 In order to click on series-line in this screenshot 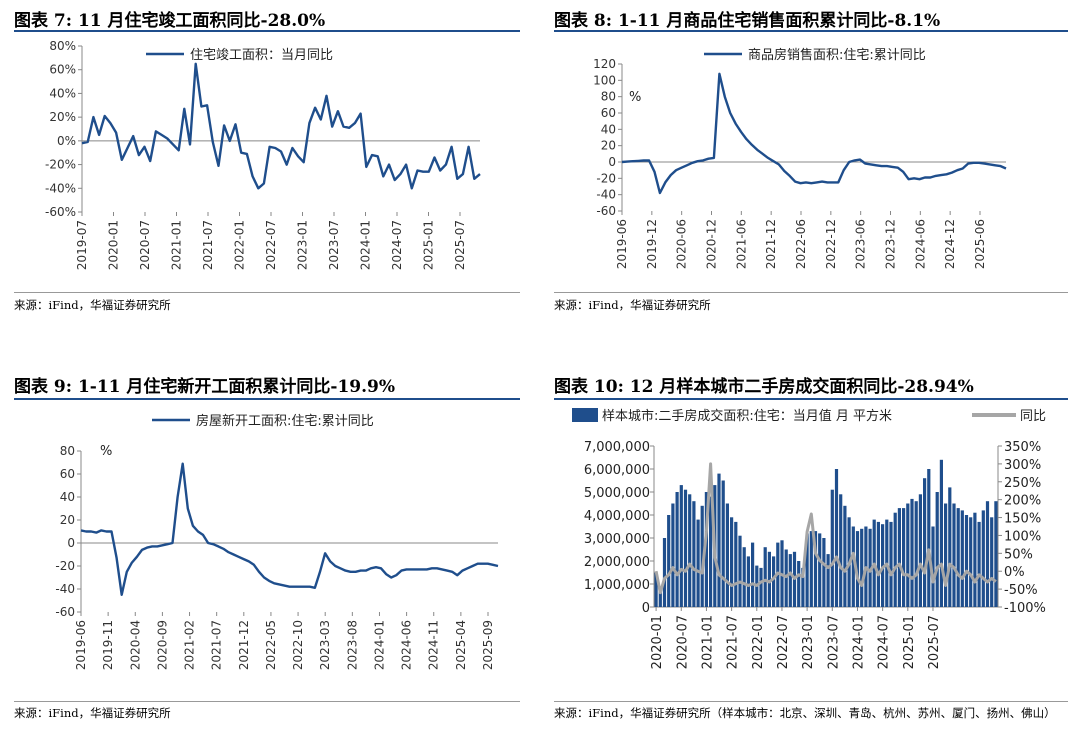, I will do `click(281, 126)`.